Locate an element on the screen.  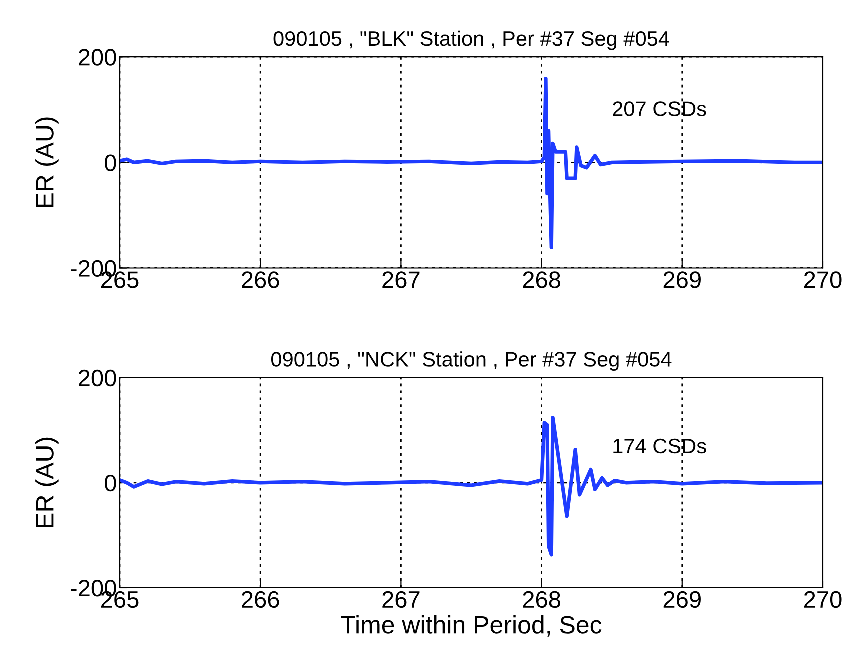
chart-title: 090105 , "BLK" Station , Per #37 Seg #054 is located at coordinates (472, 40).